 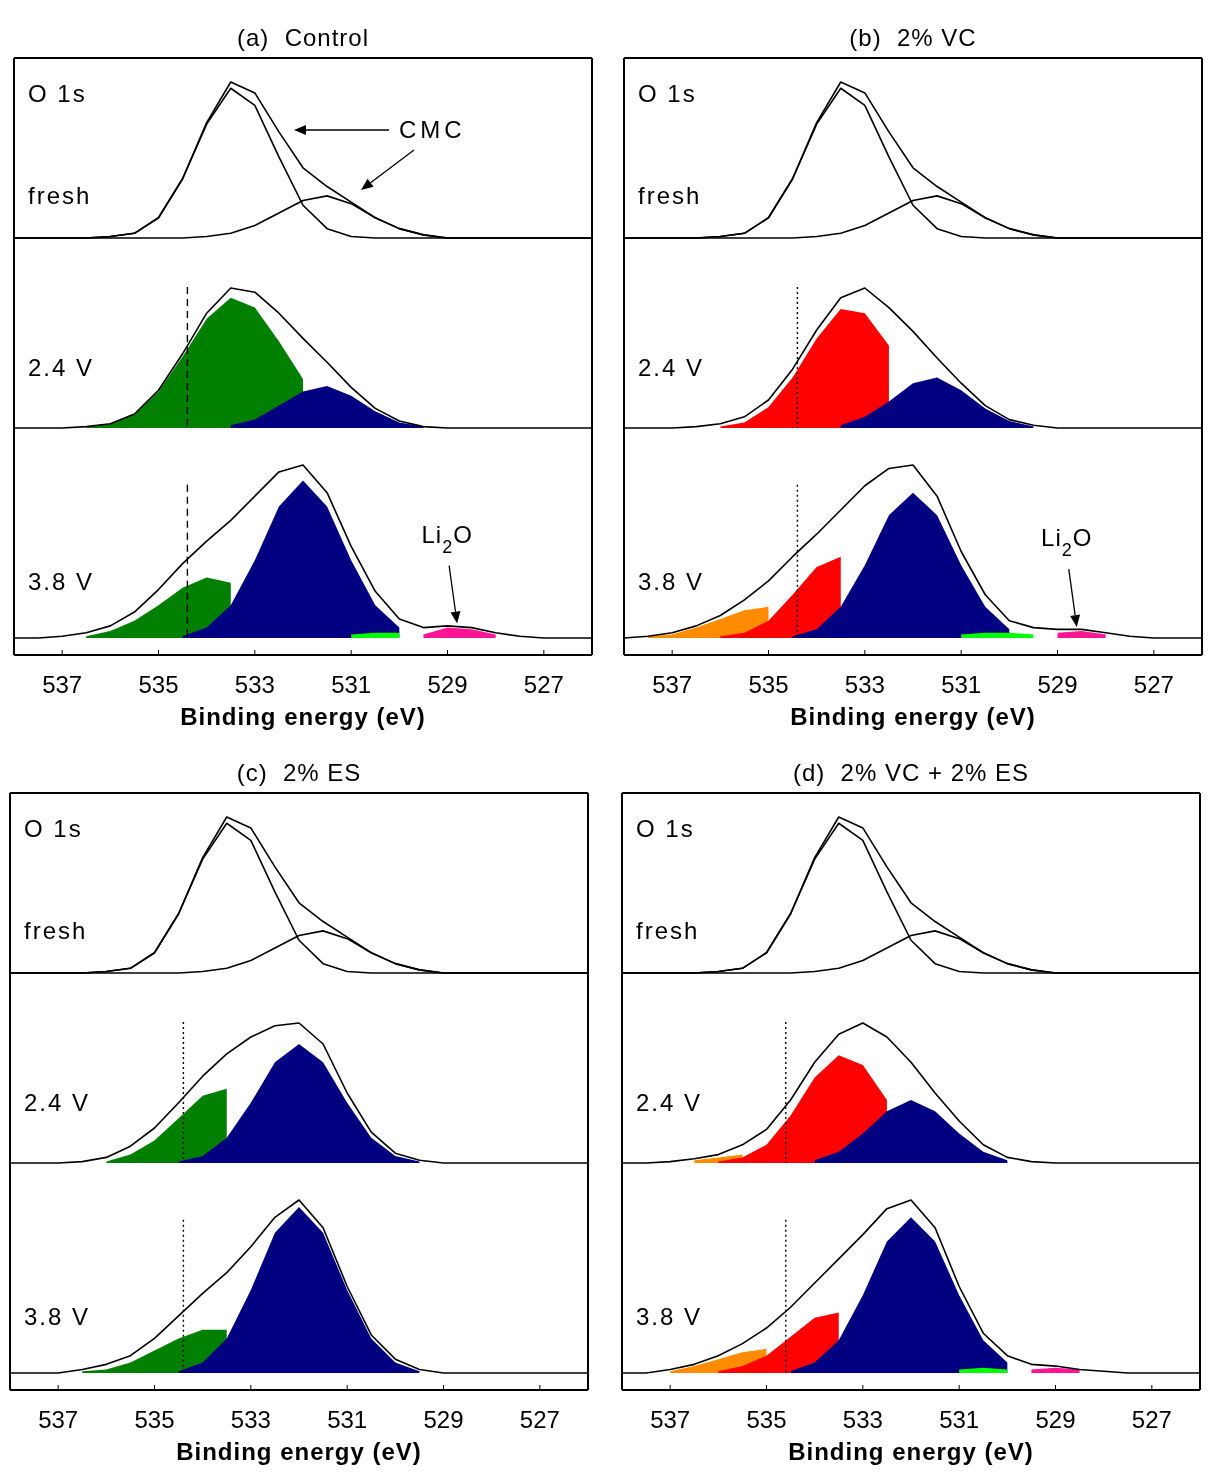 I want to click on chart-title: (c) 2% ES, so click(x=299, y=772).